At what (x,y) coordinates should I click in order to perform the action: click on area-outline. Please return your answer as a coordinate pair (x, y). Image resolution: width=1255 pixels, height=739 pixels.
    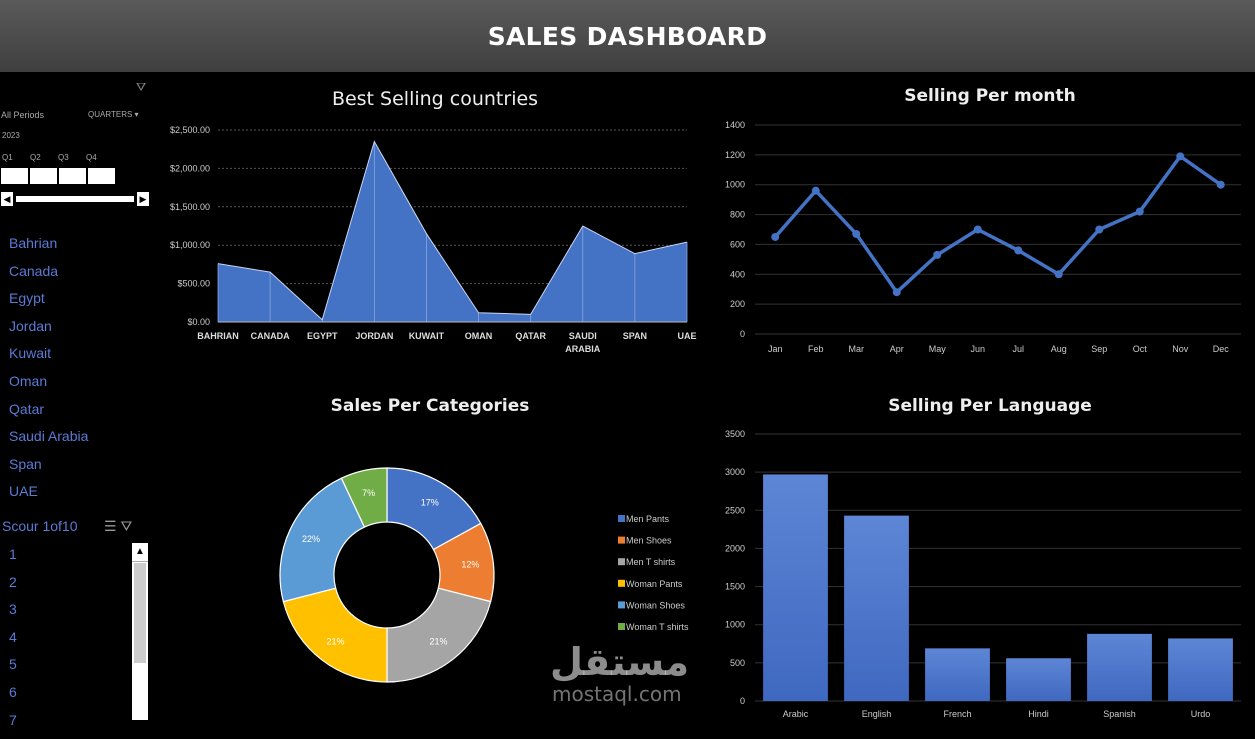
    Looking at the image, I should click on (452, 230).